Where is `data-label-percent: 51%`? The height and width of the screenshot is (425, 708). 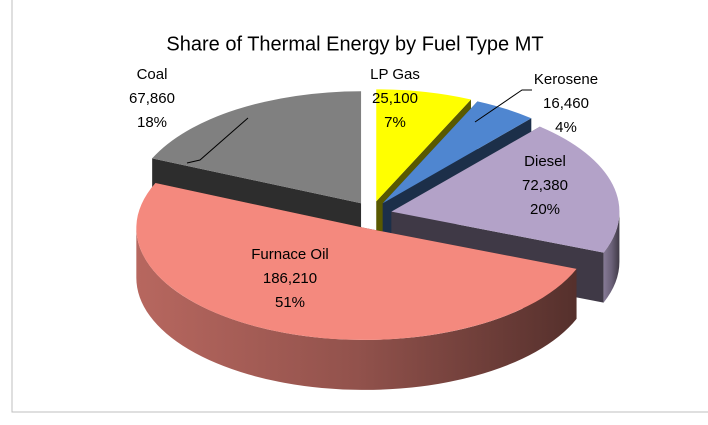 data-label-percent: 51% is located at coordinates (290, 302).